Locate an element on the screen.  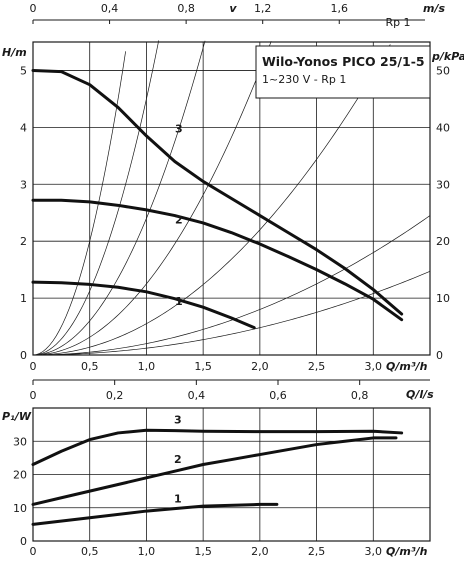
flow-ls-tick-label: 0,6 is located at coordinates (278, 395).